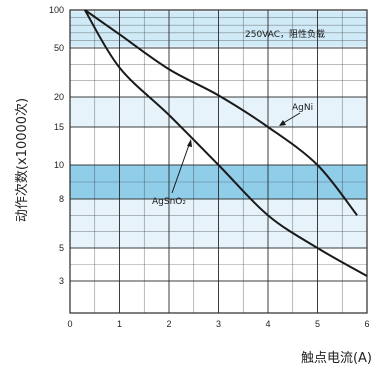 The height and width of the screenshot is (372, 372). I want to click on x-tick-1: 1, so click(119, 324).